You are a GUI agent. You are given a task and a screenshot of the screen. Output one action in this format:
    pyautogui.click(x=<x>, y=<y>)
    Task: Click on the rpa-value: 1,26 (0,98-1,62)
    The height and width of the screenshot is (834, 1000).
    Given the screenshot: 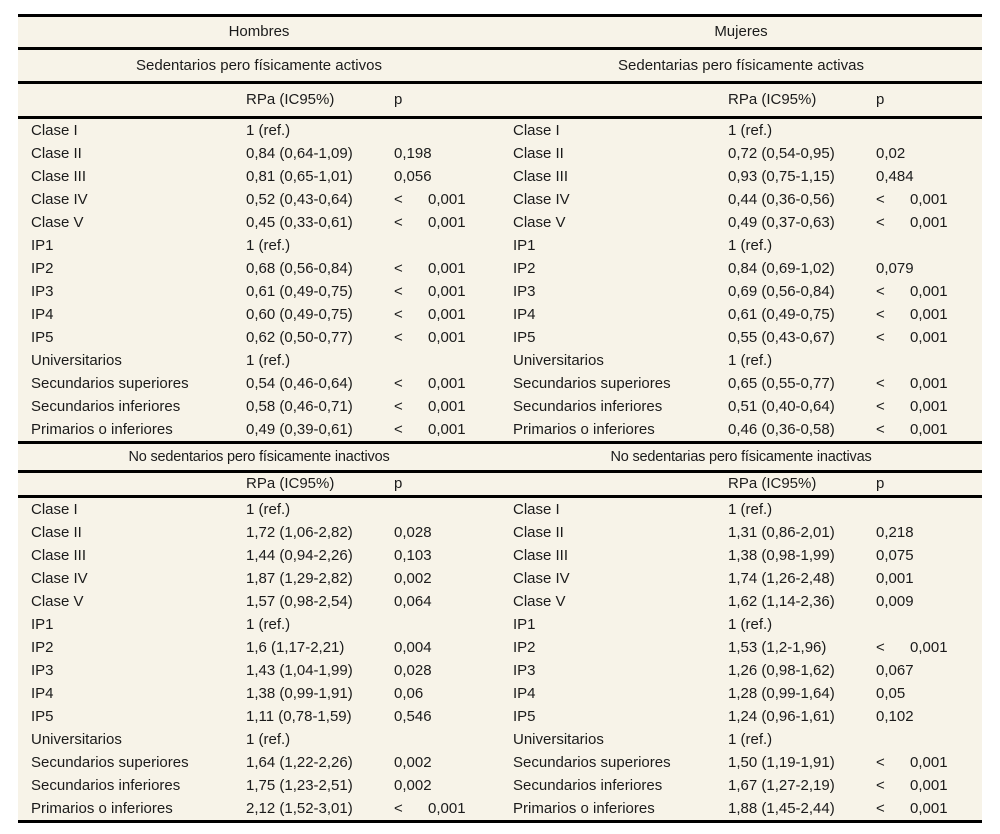 What is the action you would take?
    pyautogui.click(x=781, y=670)
    